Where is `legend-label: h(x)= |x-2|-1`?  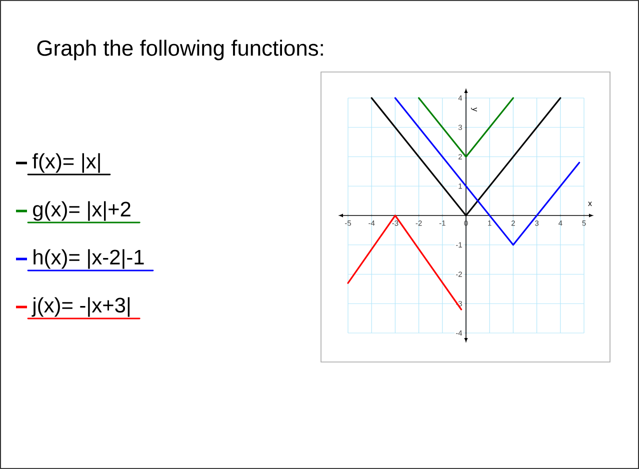
legend-label: h(x)= |x-2|-1 is located at coordinates (89, 259).